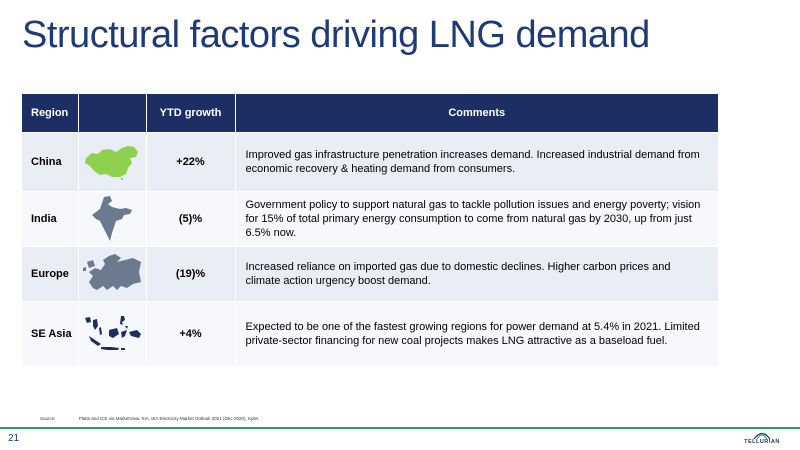 The width and height of the screenshot is (800, 450). I want to click on page-number: 21, so click(14, 438).